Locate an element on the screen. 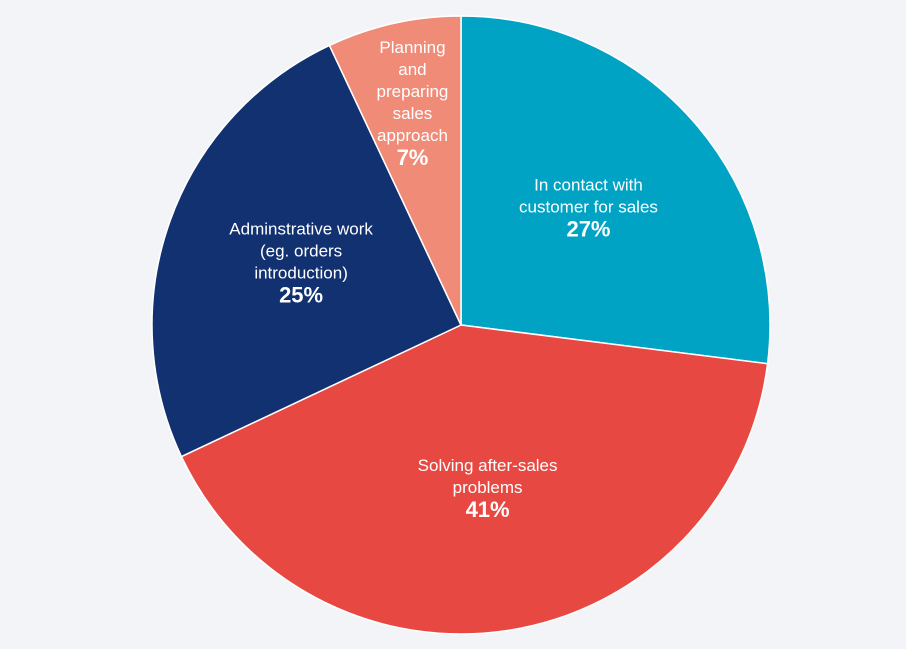  value-label: 27% is located at coordinates (588, 229).